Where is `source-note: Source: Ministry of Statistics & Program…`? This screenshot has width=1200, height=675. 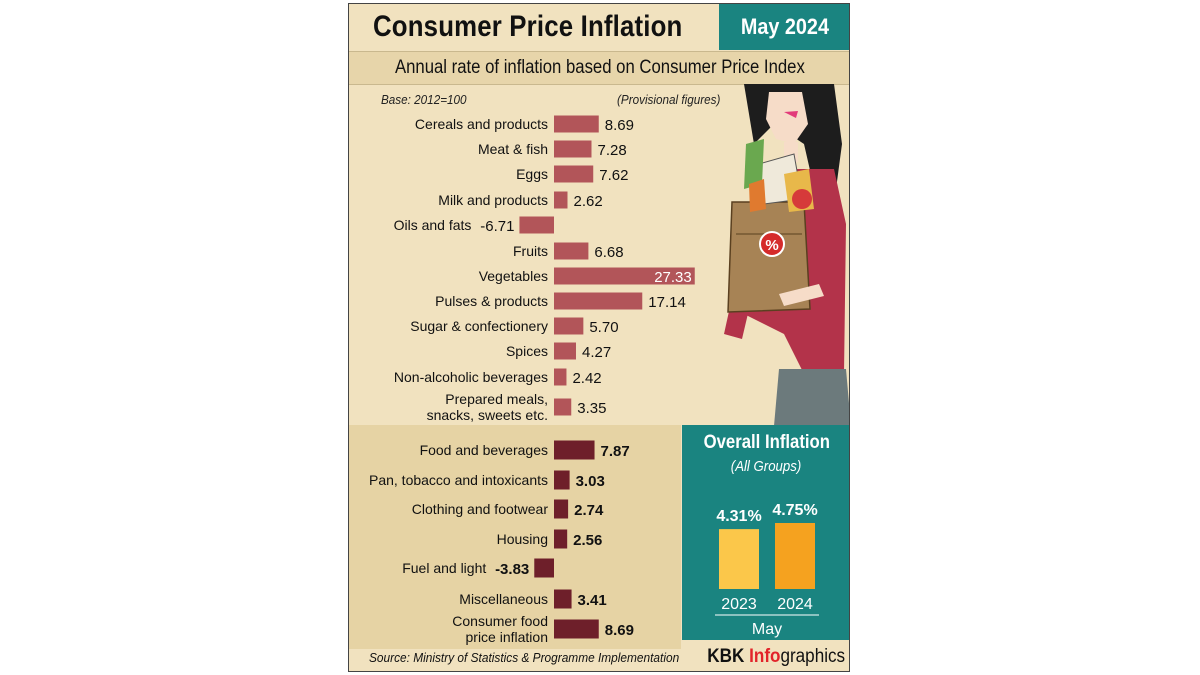
source-note: Source: Ministry of Statistics & Program… is located at coordinates (524, 658).